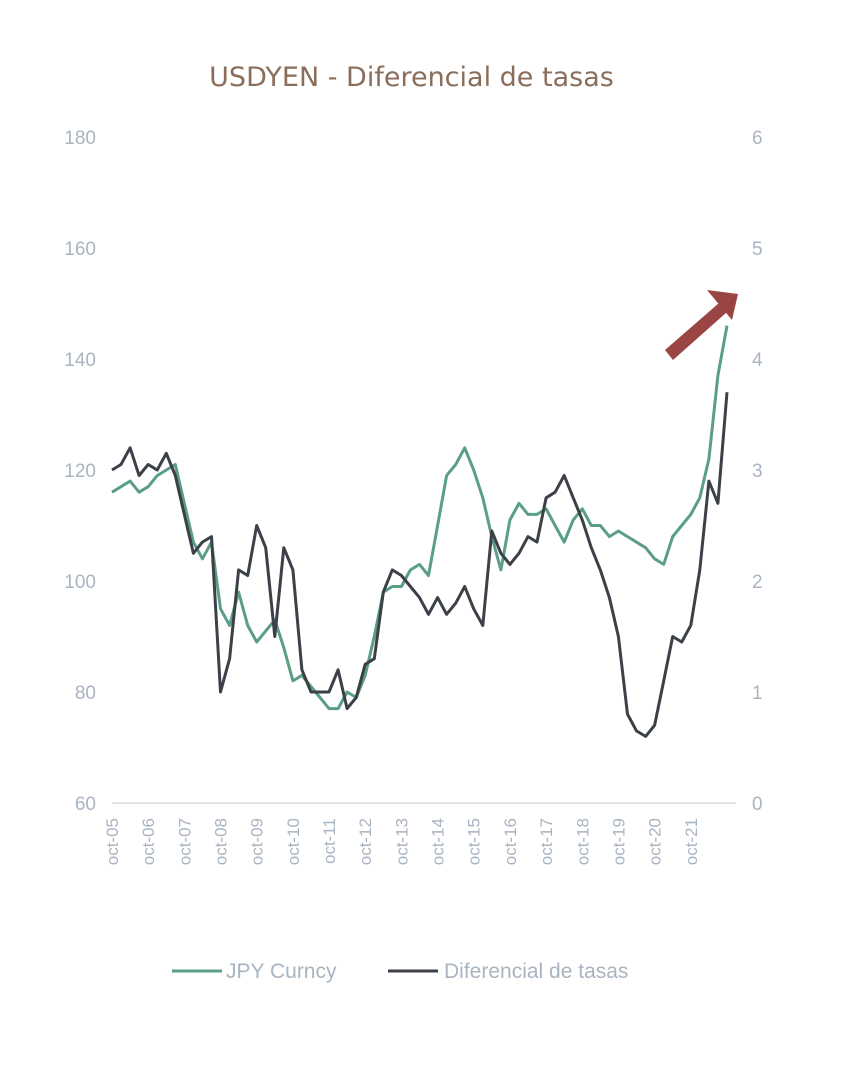 The height and width of the screenshot is (1080, 847). I want to click on x-tick-label: oct-13, so click(401, 841).